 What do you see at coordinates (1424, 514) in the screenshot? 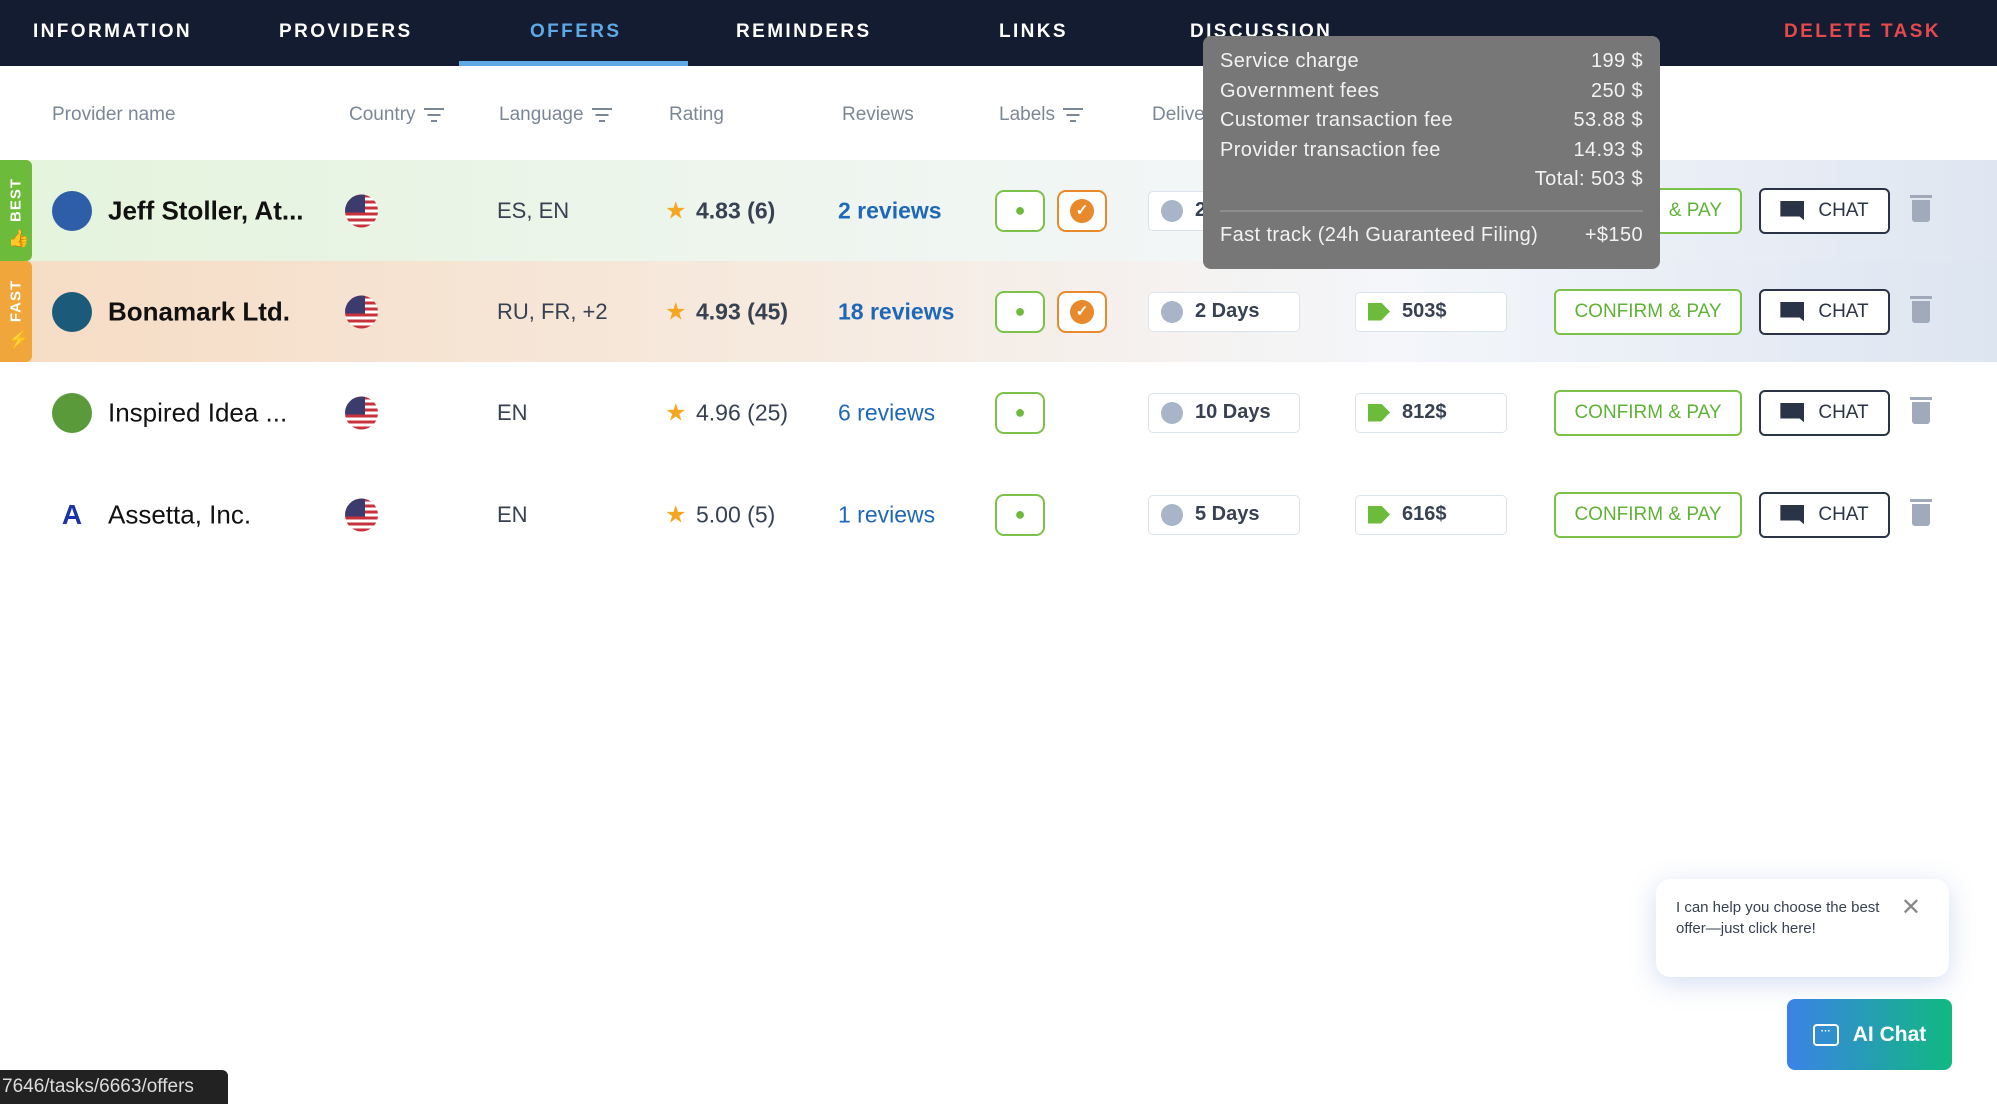
I see `price-value: 616$` at bounding box center [1424, 514].